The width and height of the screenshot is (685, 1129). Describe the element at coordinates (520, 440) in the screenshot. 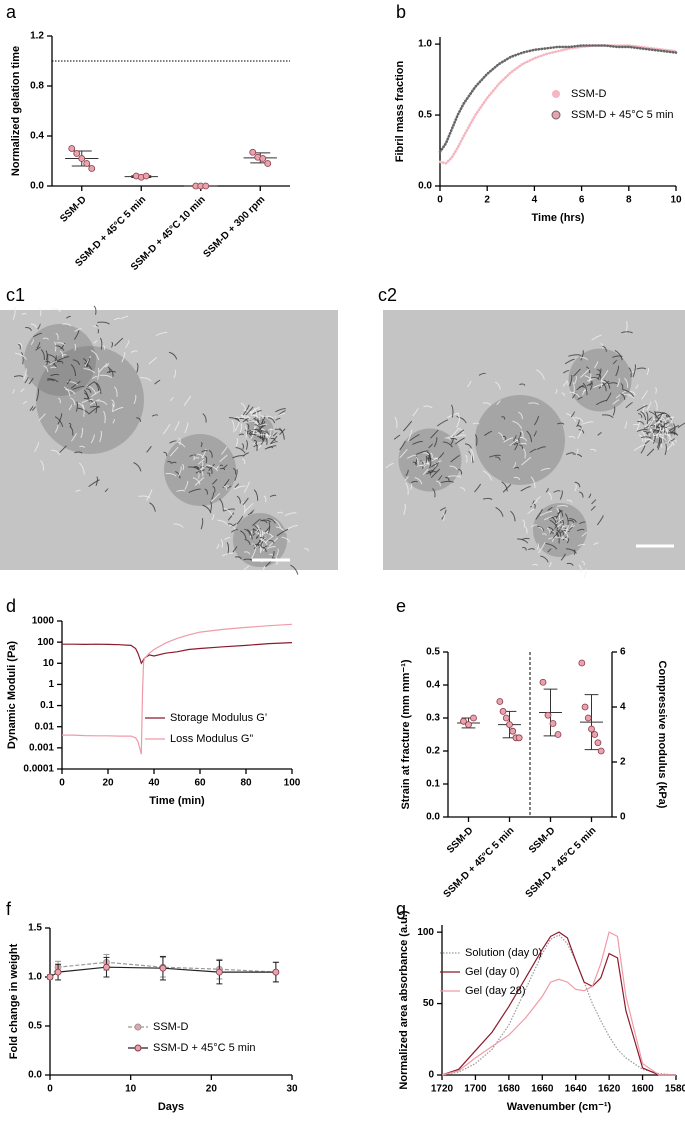

I see `stain` at that location.